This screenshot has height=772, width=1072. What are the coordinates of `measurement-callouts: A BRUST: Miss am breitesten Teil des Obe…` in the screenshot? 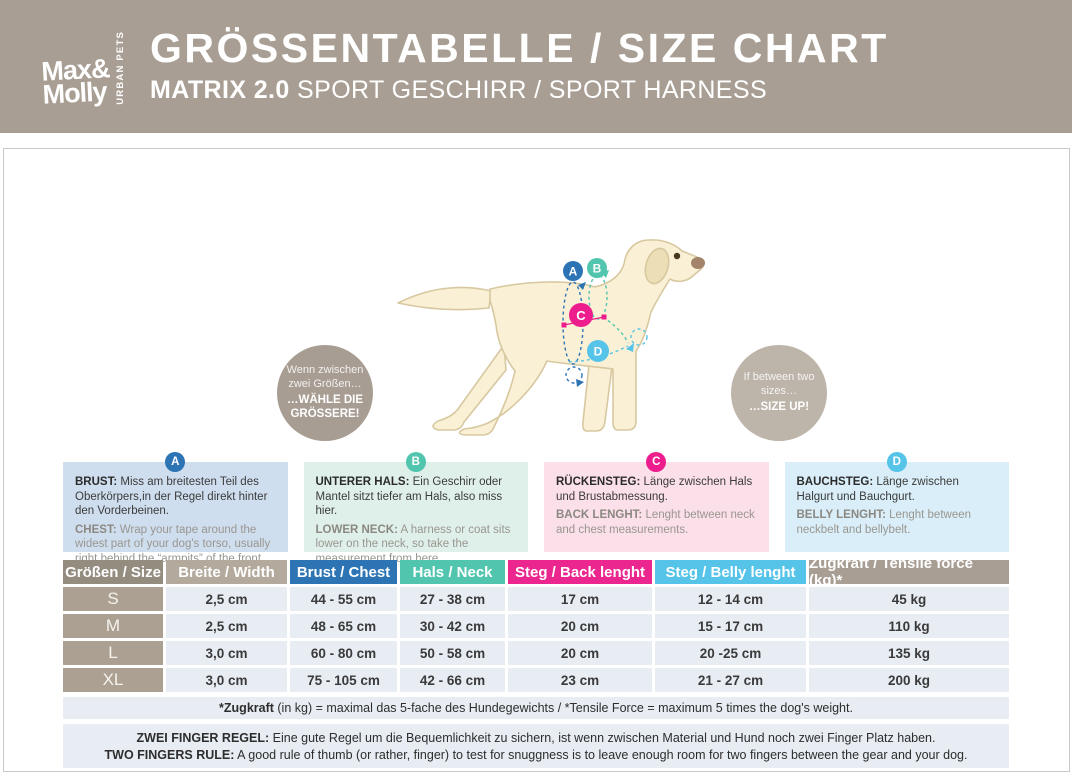 It's located at (536, 516).